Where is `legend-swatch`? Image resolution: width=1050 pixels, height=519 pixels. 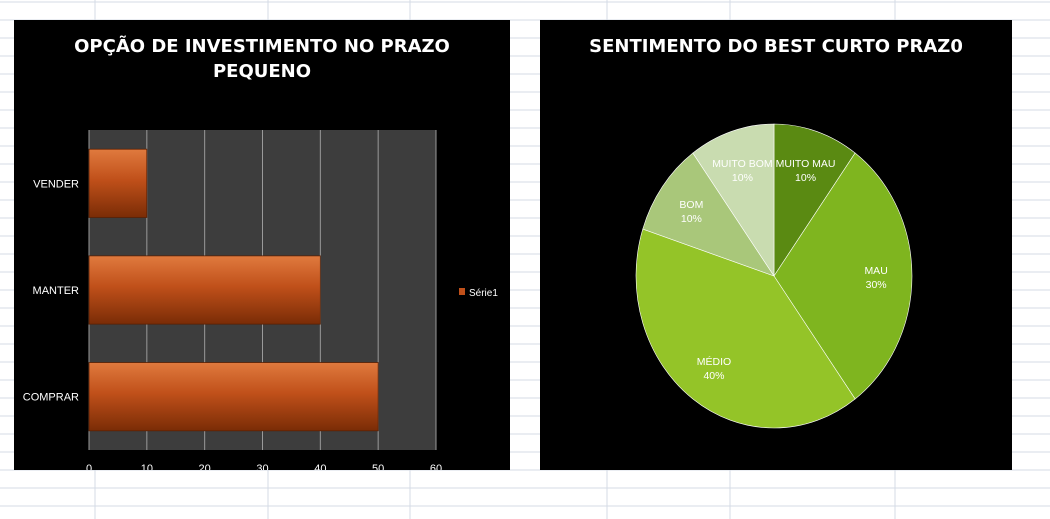 legend-swatch is located at coordinates (462, 291).